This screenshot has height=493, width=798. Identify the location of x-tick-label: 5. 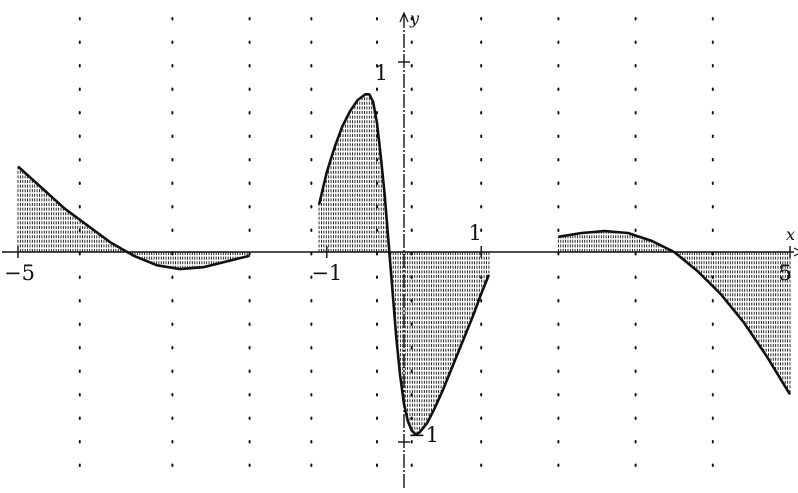
(785, 273).